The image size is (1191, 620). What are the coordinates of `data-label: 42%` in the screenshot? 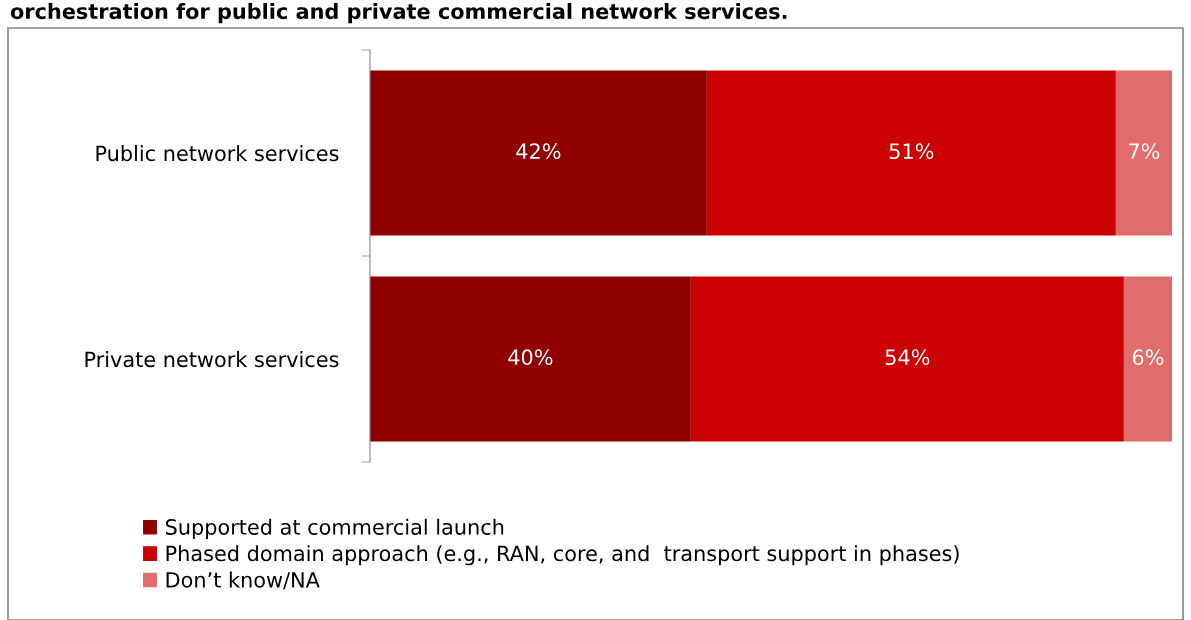 It's located at (538, 151).